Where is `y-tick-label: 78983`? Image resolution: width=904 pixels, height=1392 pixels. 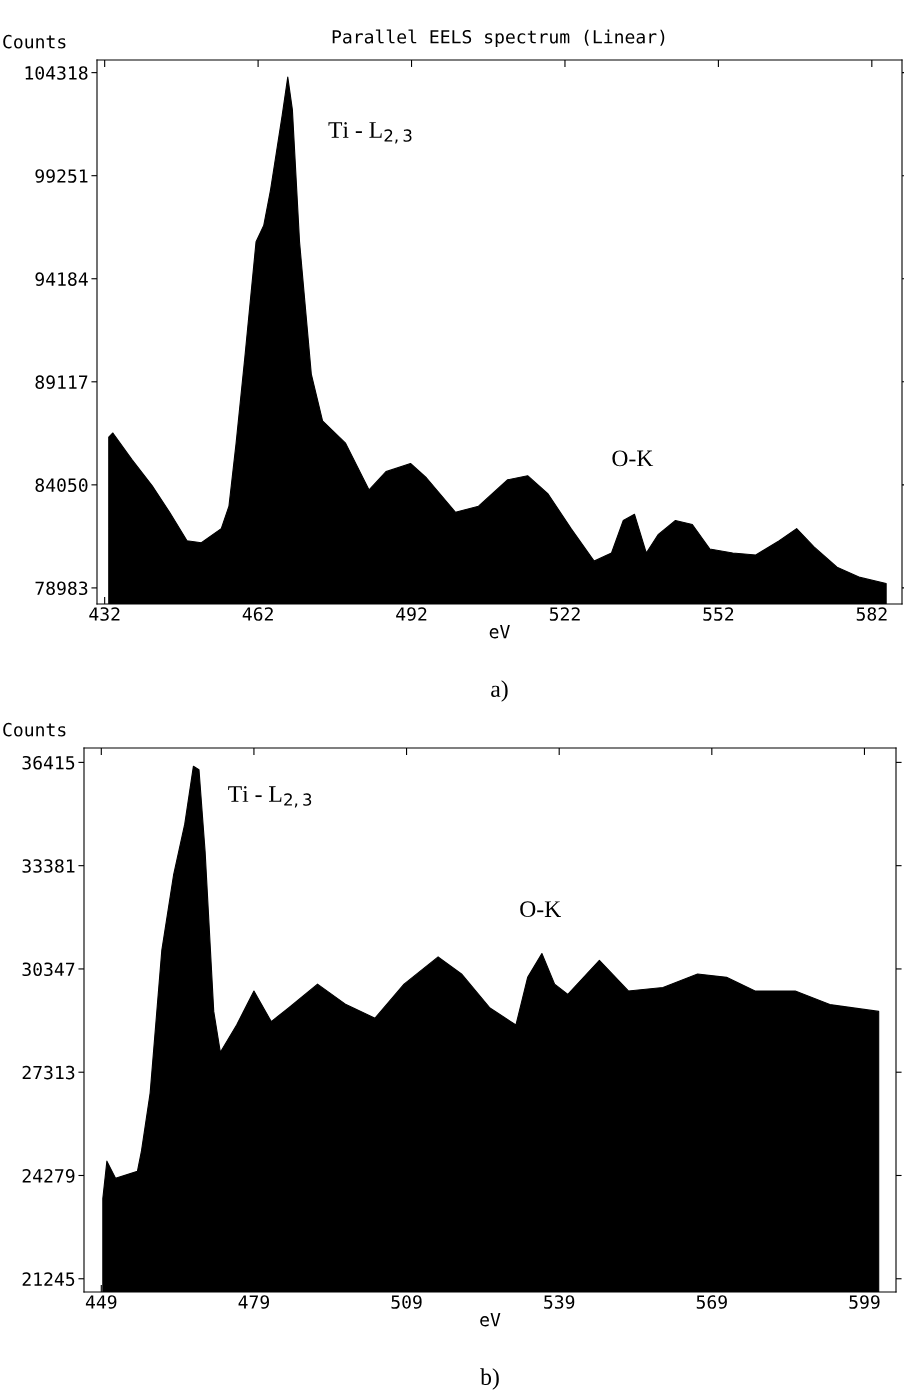
y-tick-label: 78983 is located at coordinates (61, 588).